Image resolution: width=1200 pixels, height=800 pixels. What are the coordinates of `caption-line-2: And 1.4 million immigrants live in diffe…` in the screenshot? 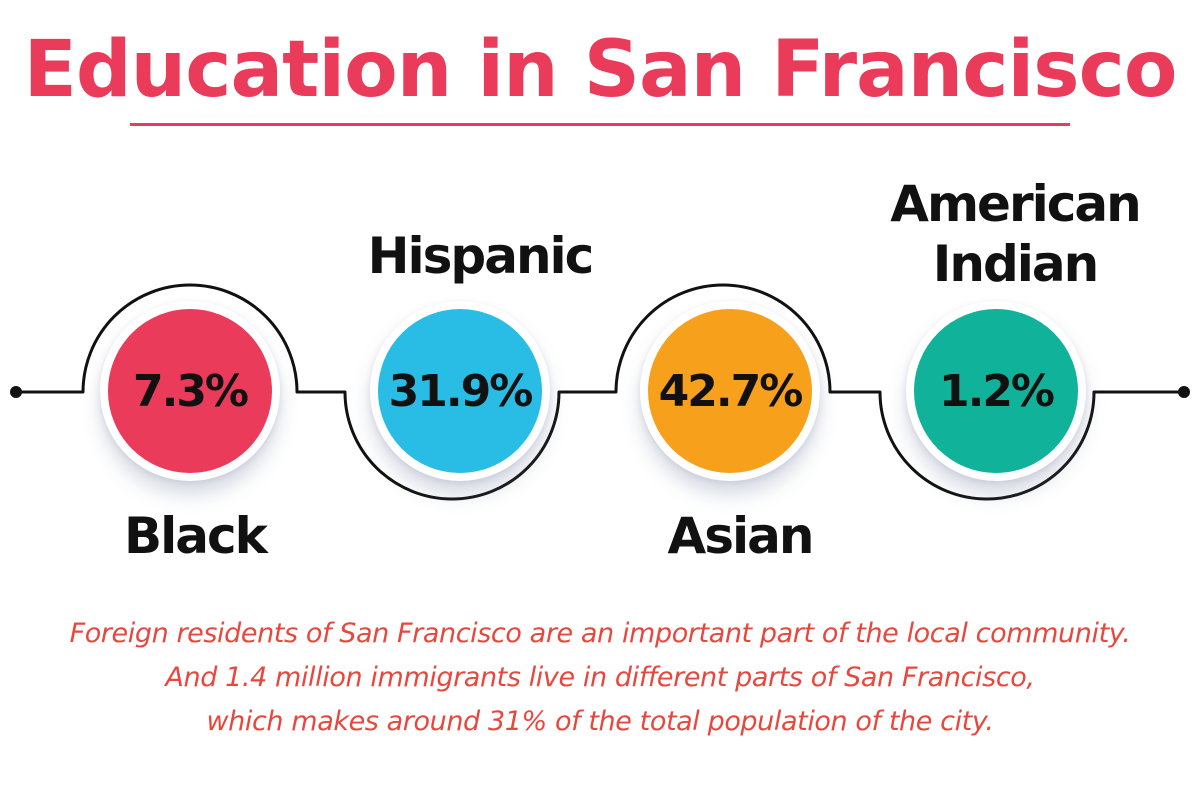 It's located at (600, 677).